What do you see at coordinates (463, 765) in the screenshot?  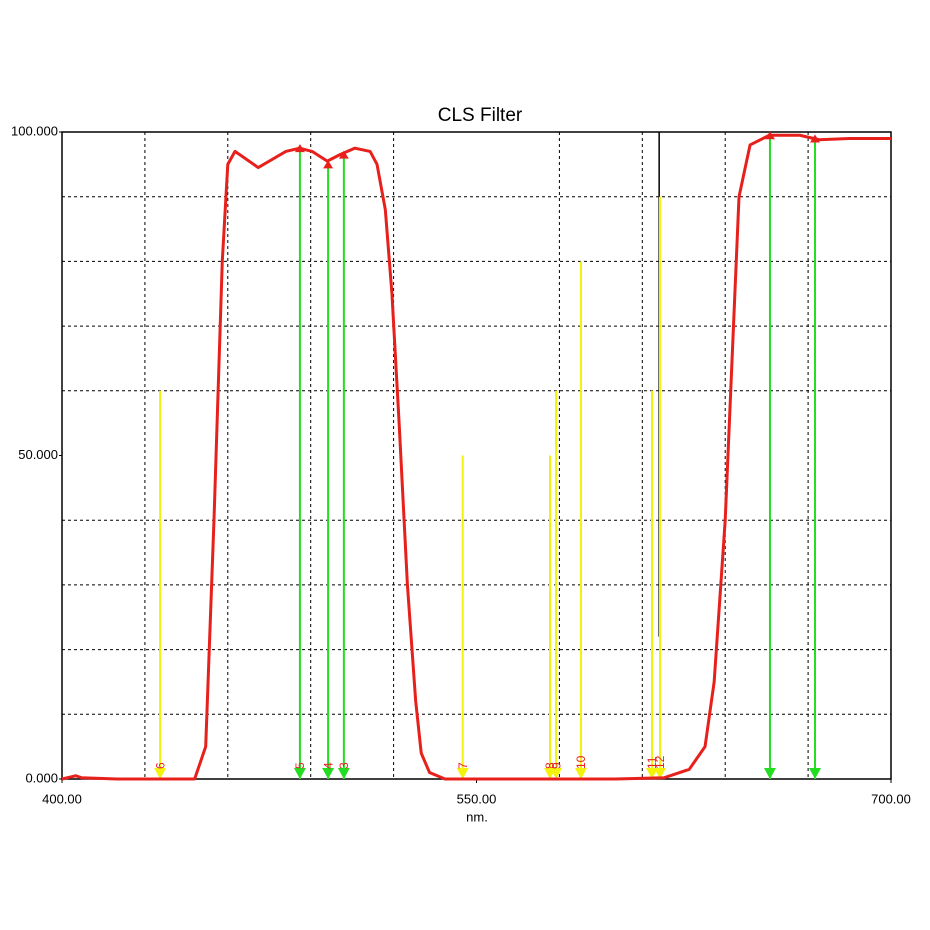 I see `marker-label: 7` at bounding box center [463, 765].